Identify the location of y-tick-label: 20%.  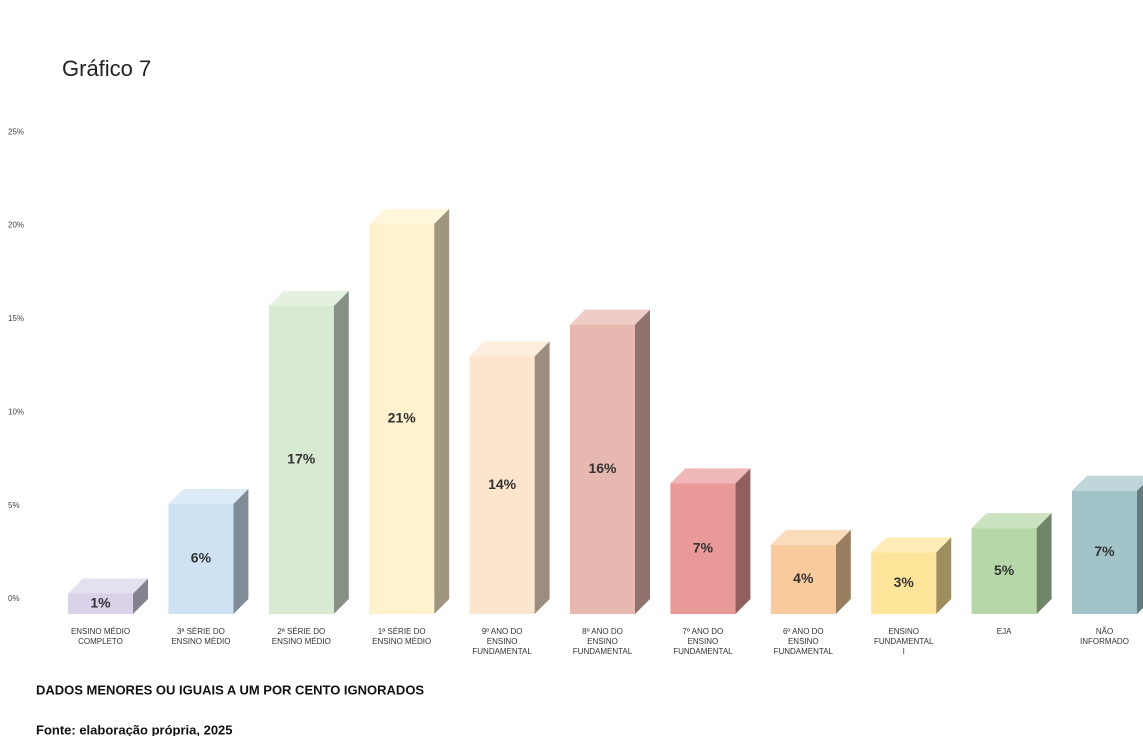
(16, 225).